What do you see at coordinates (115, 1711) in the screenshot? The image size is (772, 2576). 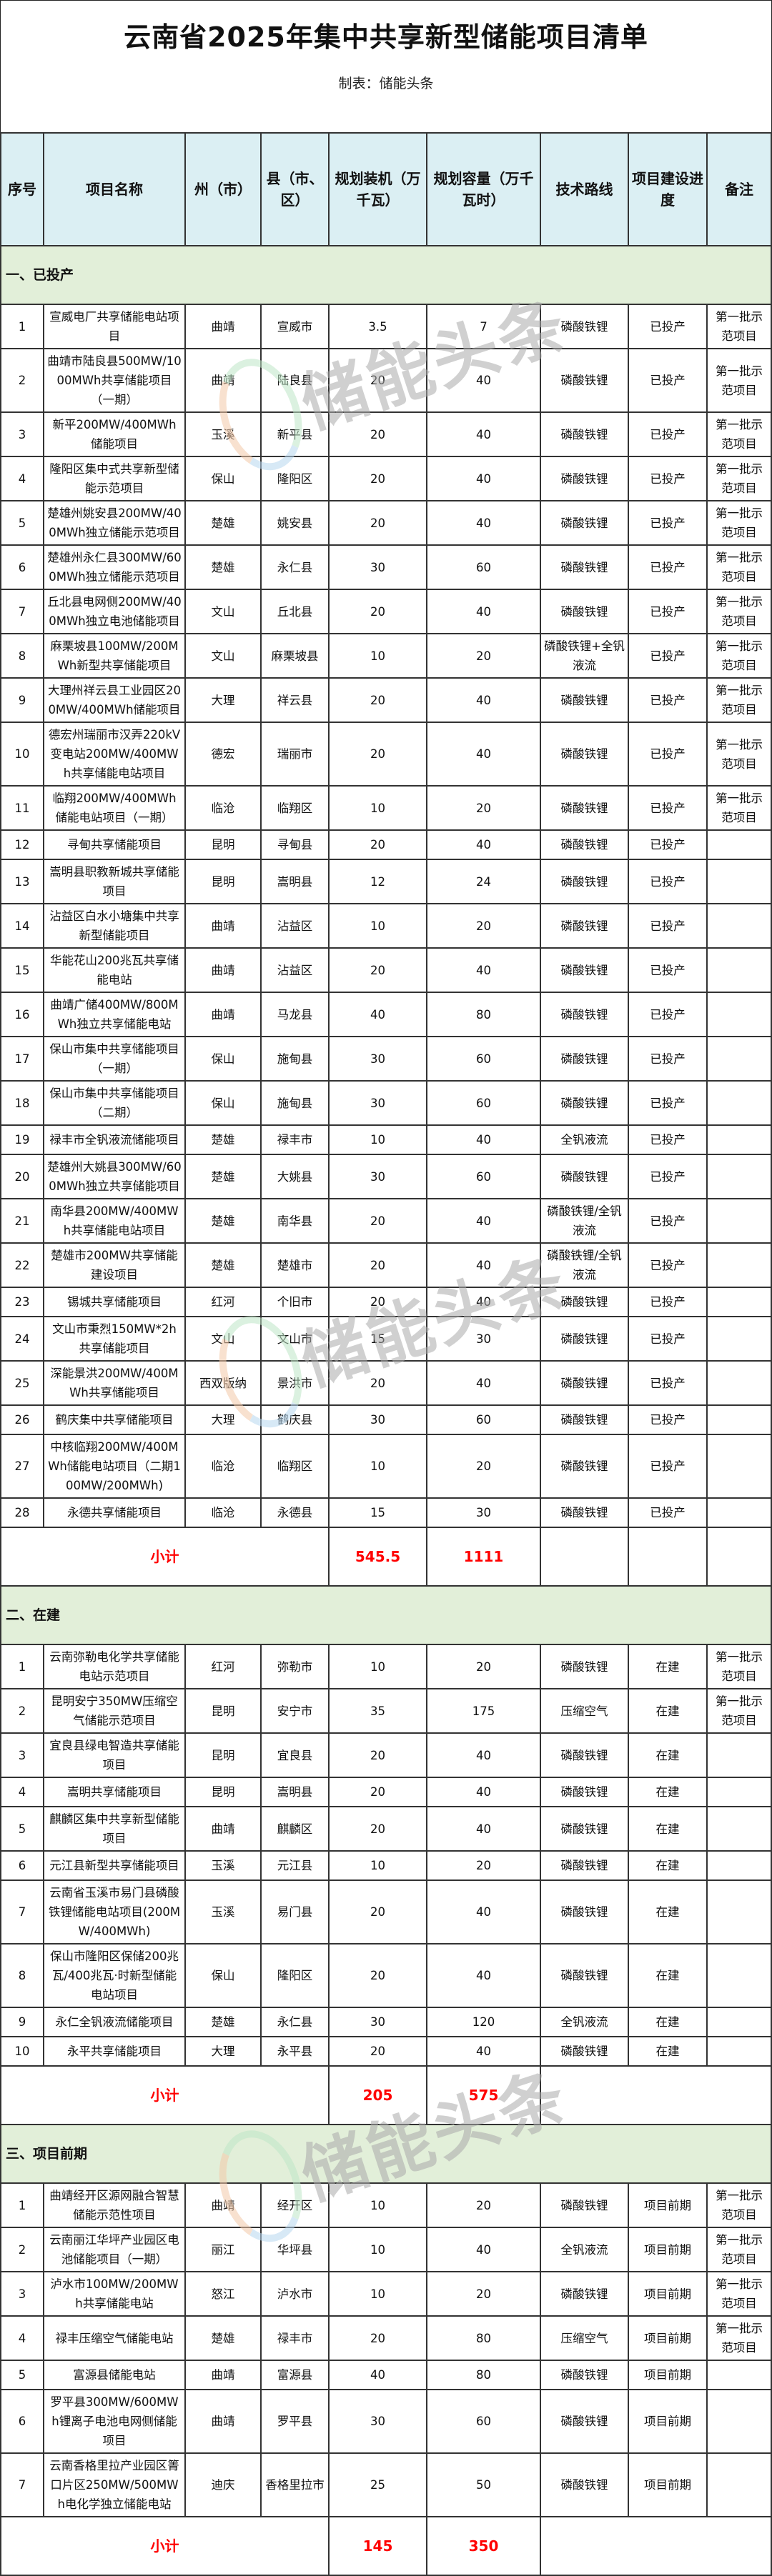 I see `cell-project-name: 昆明安宁350MW压缩空气储能示范项目` at bounding box center [115, 1711].